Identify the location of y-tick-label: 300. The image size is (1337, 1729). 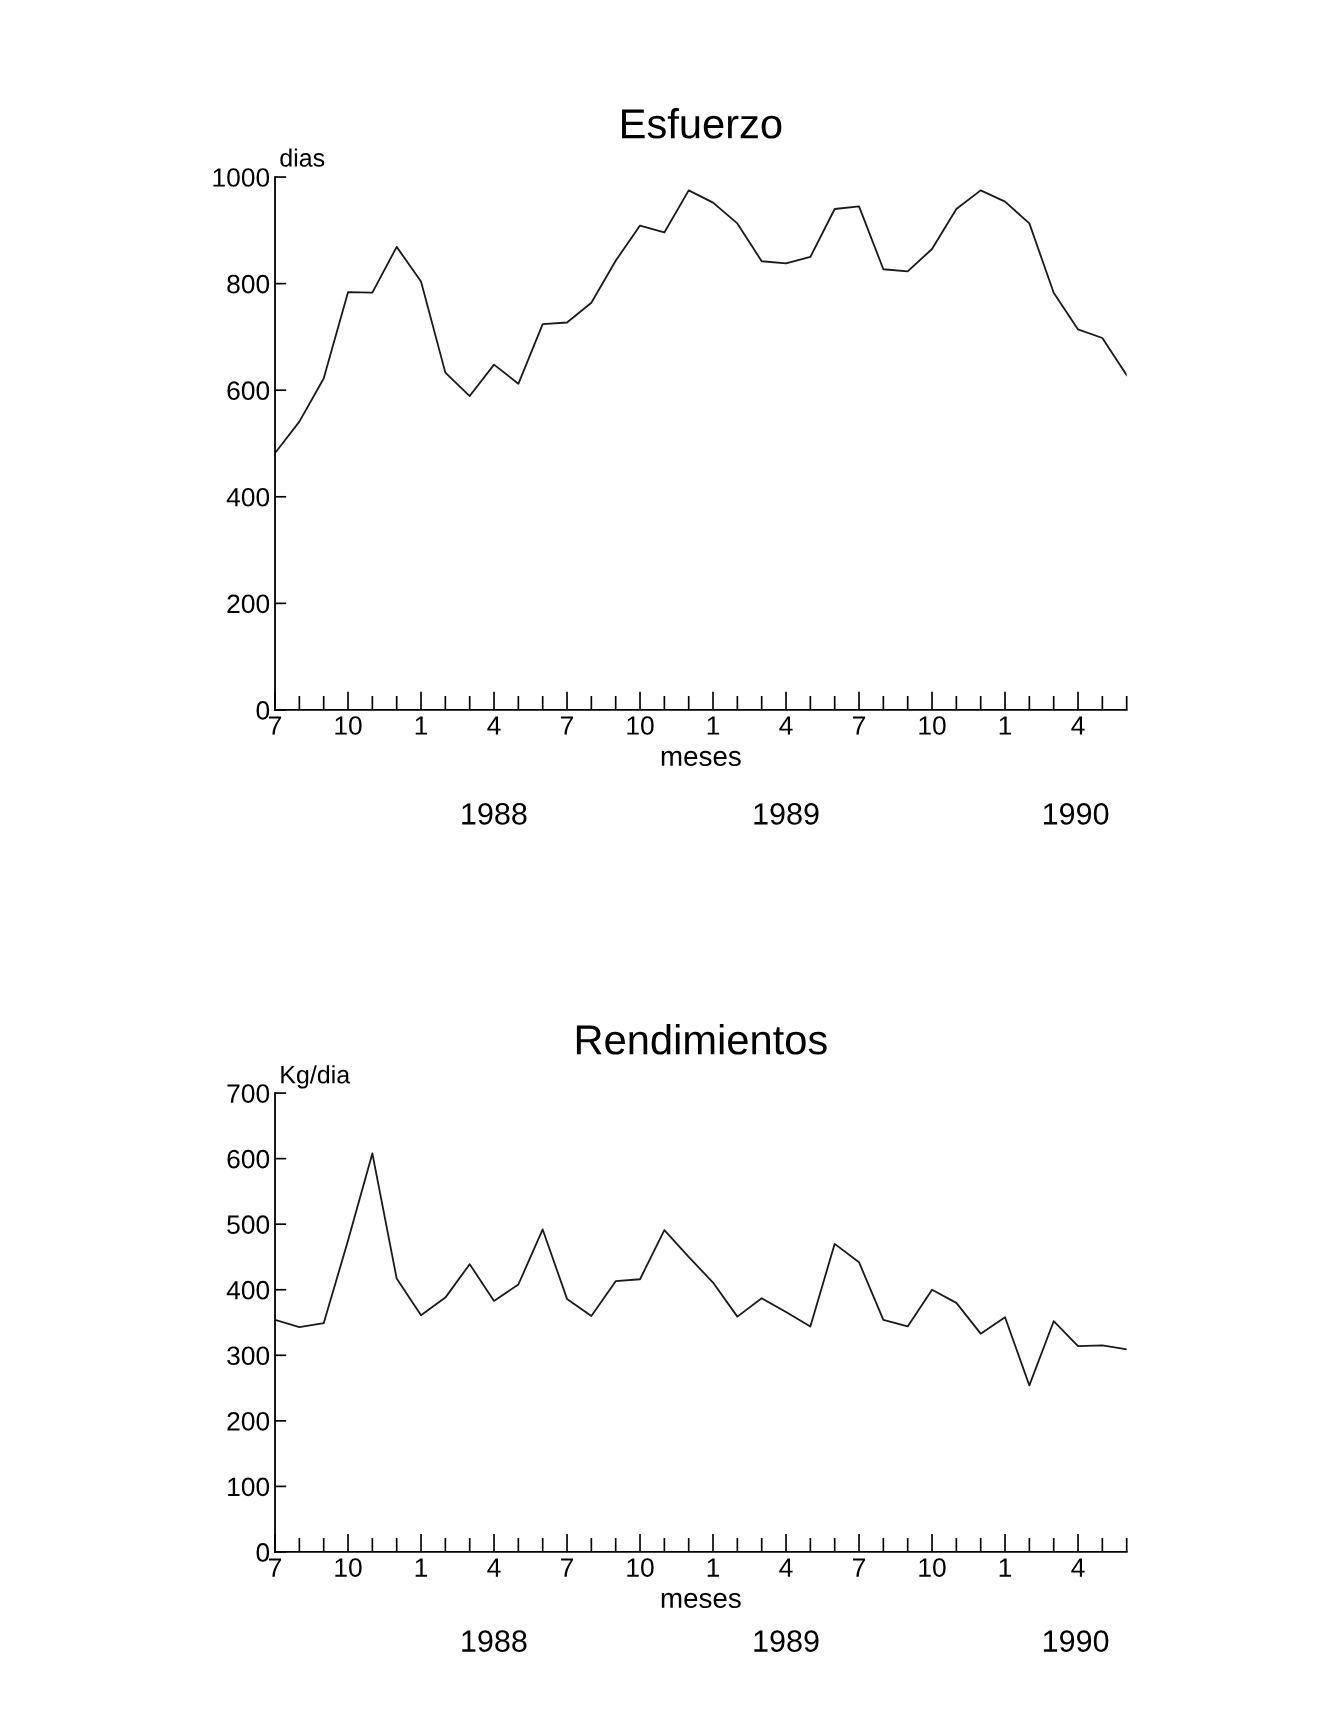
(248, 1356).